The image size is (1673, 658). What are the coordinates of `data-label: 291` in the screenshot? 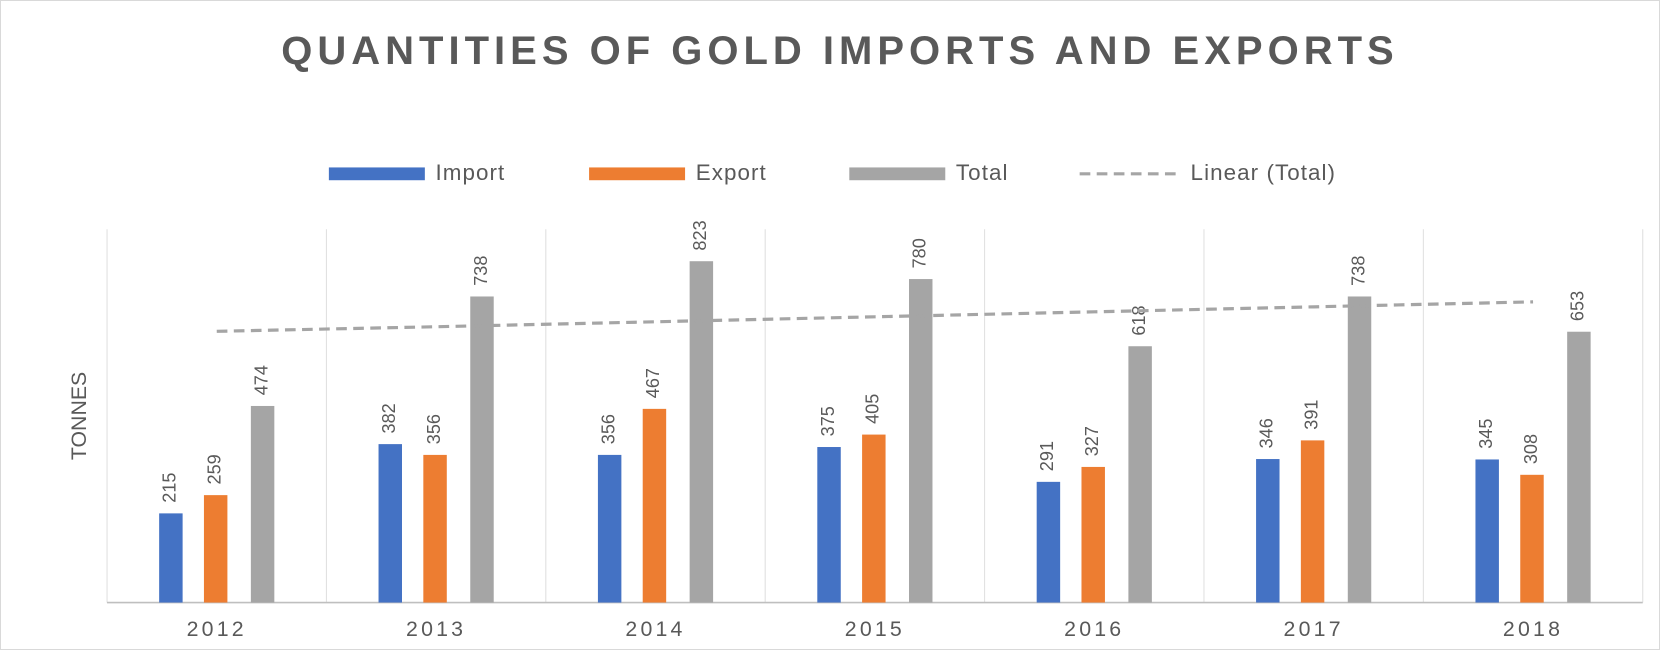 It's located at (1047, 456).